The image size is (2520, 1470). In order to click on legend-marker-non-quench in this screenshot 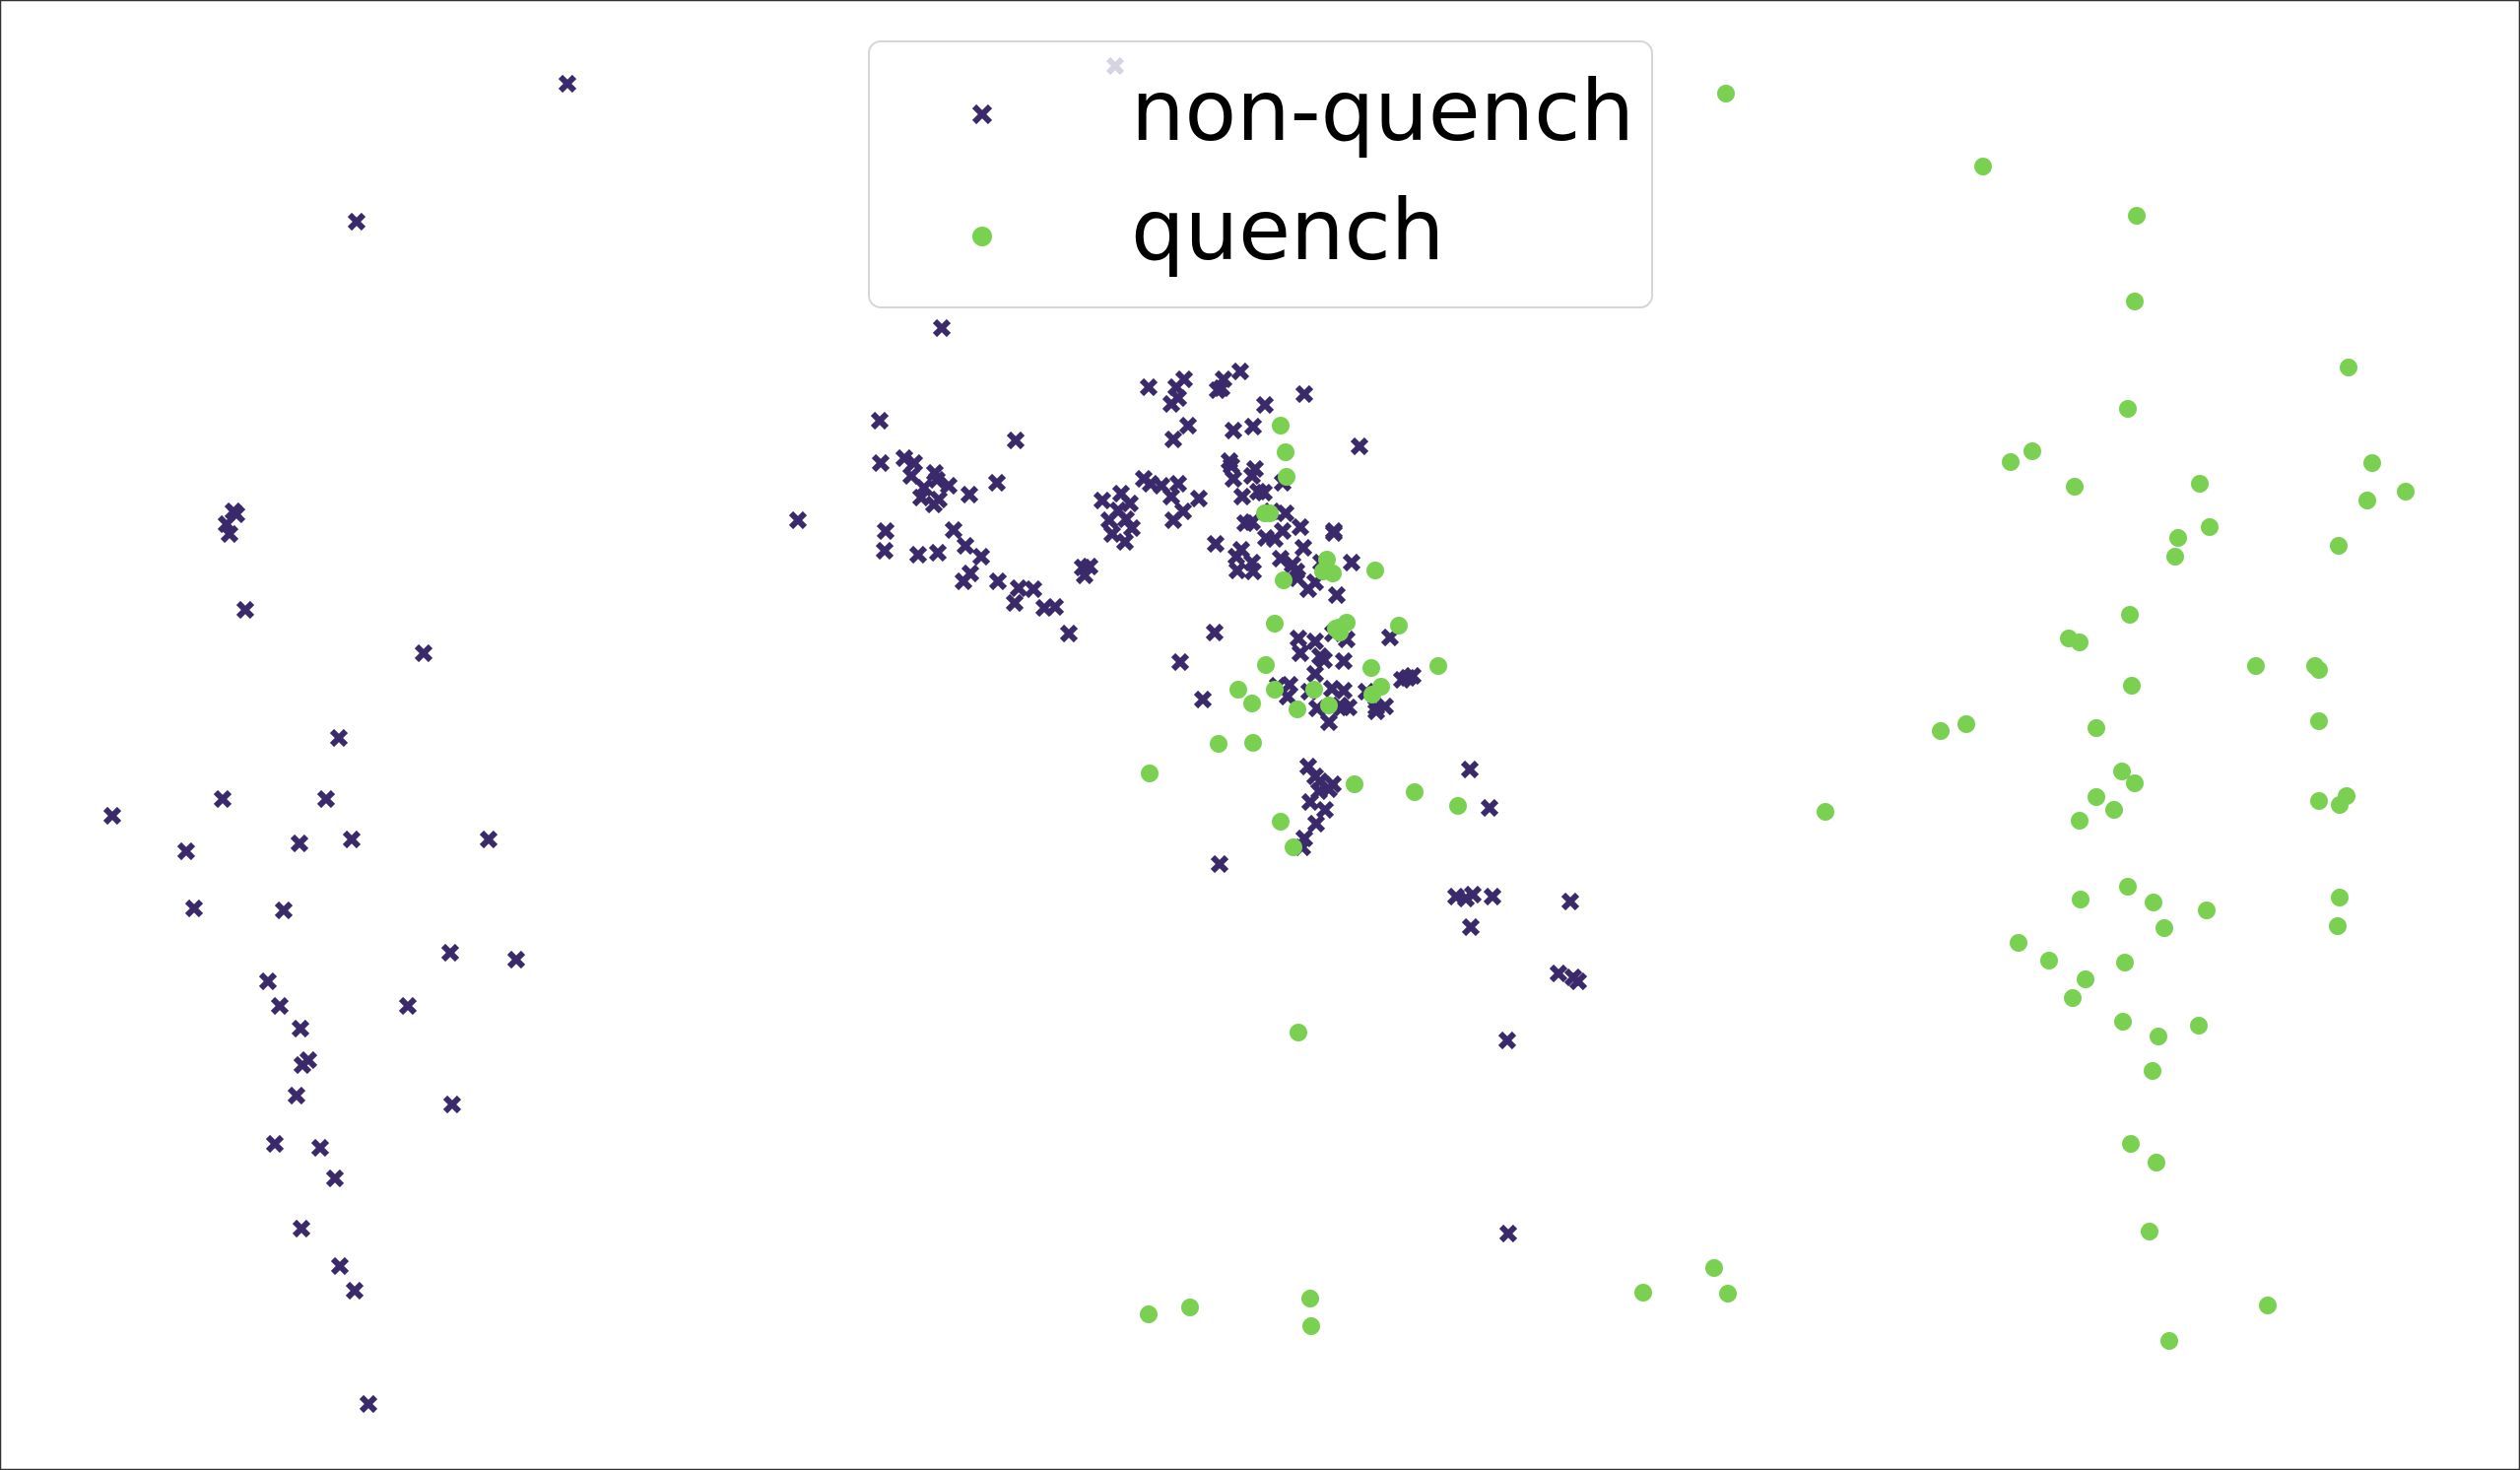, I will do `click(982, 114)`.